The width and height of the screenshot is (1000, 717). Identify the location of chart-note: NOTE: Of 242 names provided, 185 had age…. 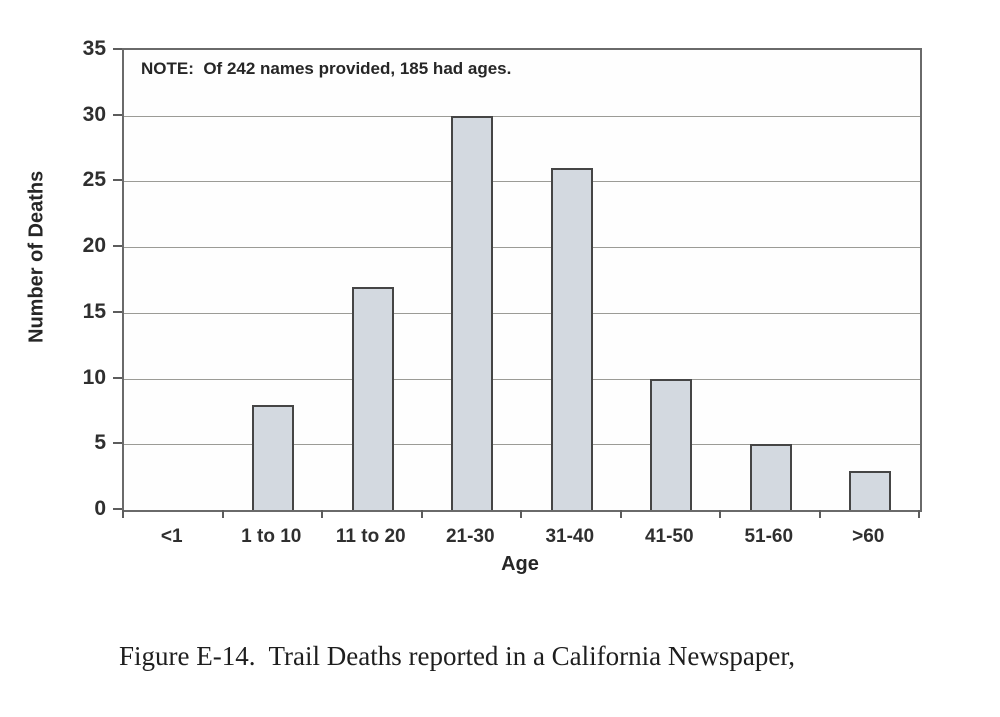
(326, 68).